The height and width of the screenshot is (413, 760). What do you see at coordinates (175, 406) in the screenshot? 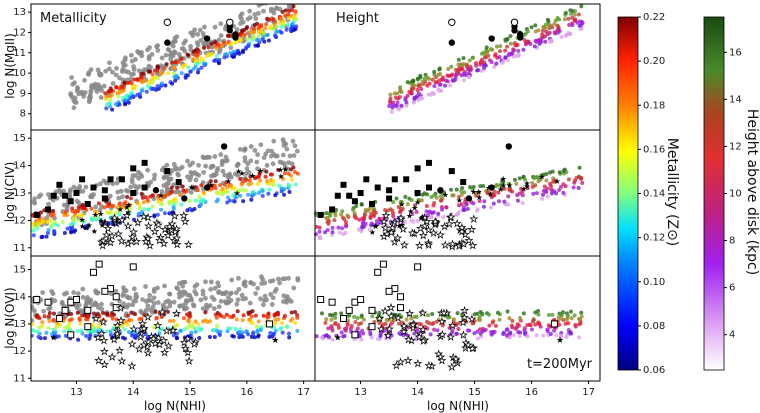
I see `x-axis-label-left: log N(NHI)` at bounding box center [175, 406].